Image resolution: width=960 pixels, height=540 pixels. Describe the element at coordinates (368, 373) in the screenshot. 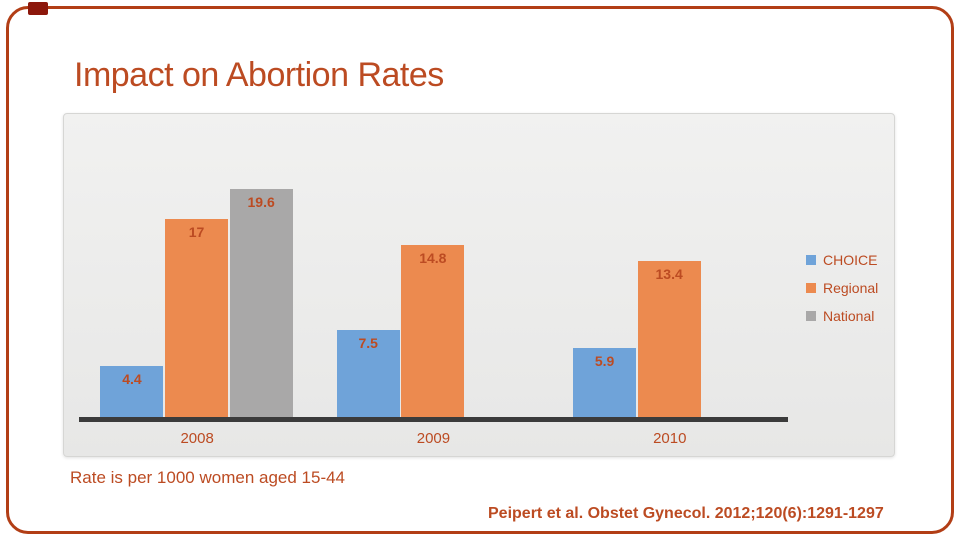

I see `bar-choice-2009` at that location.